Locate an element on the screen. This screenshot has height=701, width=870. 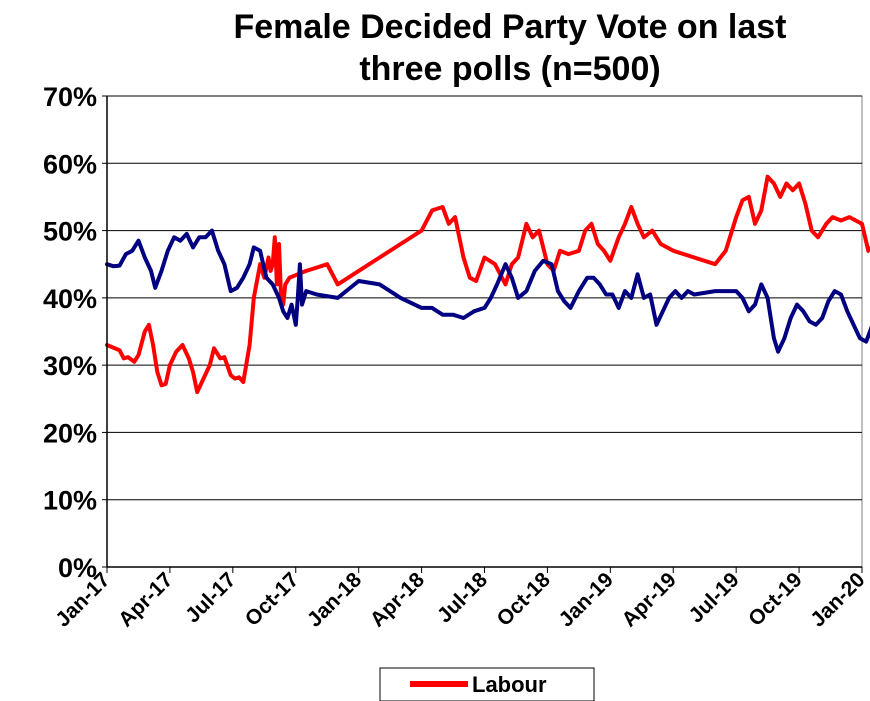
y-tick-label: 40% is located at coordinates (70, 299).